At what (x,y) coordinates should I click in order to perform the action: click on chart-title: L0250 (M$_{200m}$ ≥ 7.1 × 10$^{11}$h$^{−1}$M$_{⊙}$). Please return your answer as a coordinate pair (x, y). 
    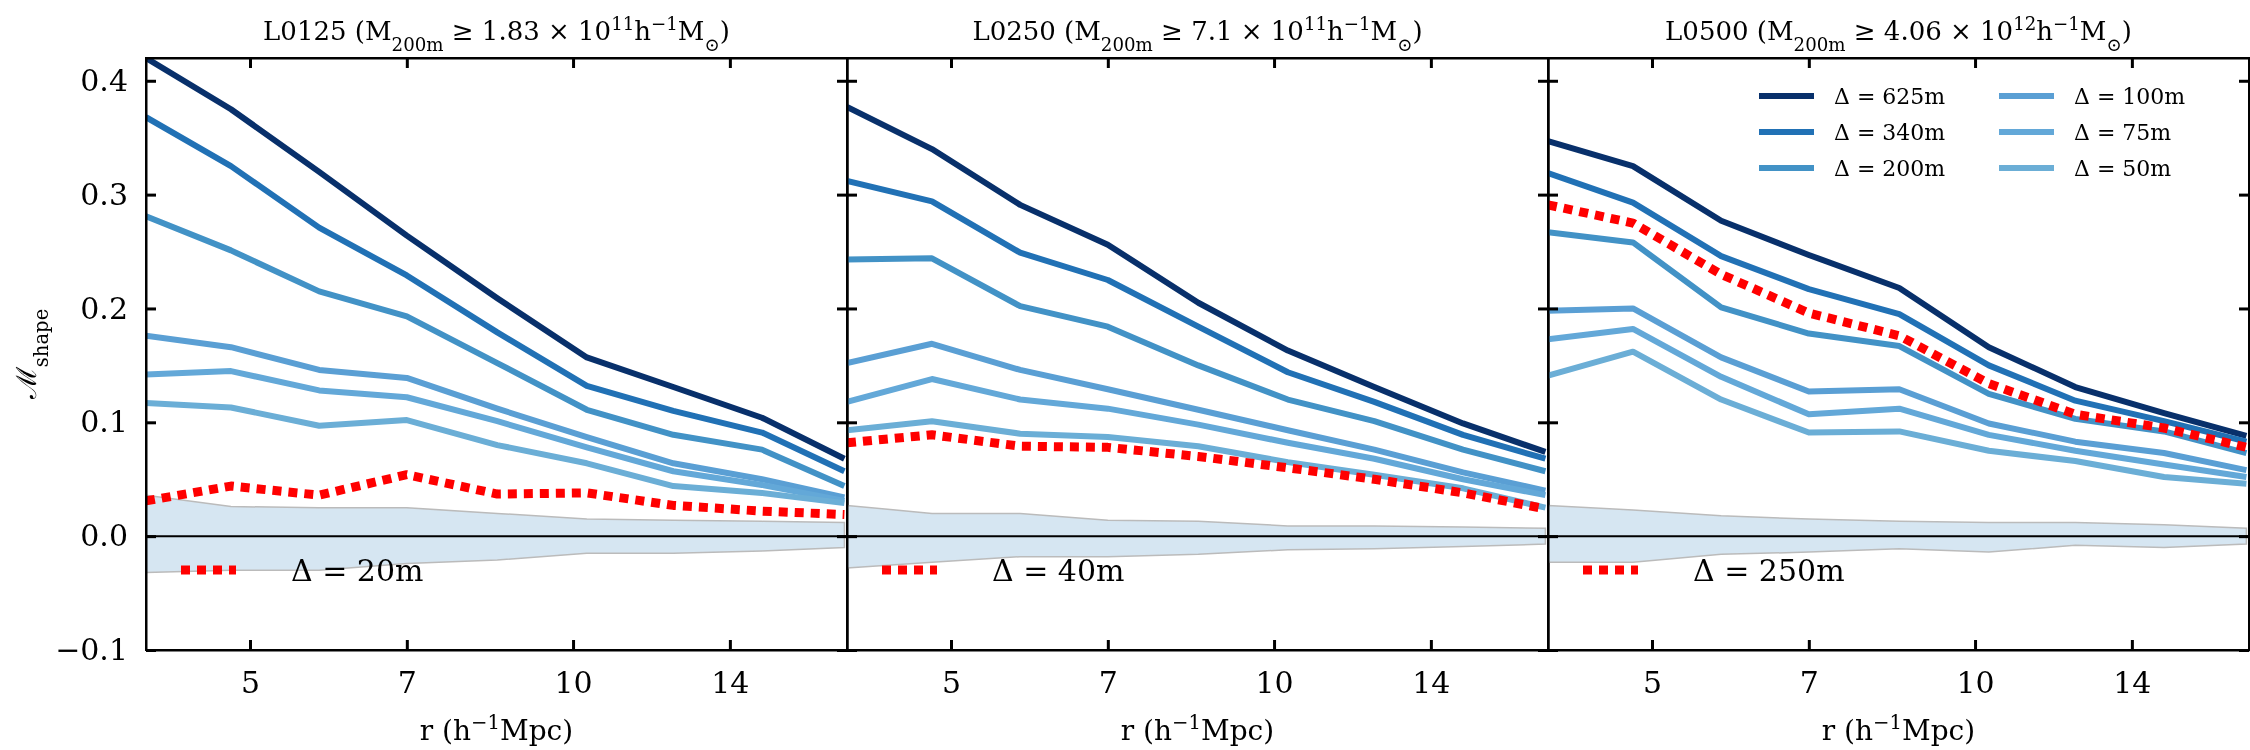
    Looking at the image, I should click on (1197, 33).